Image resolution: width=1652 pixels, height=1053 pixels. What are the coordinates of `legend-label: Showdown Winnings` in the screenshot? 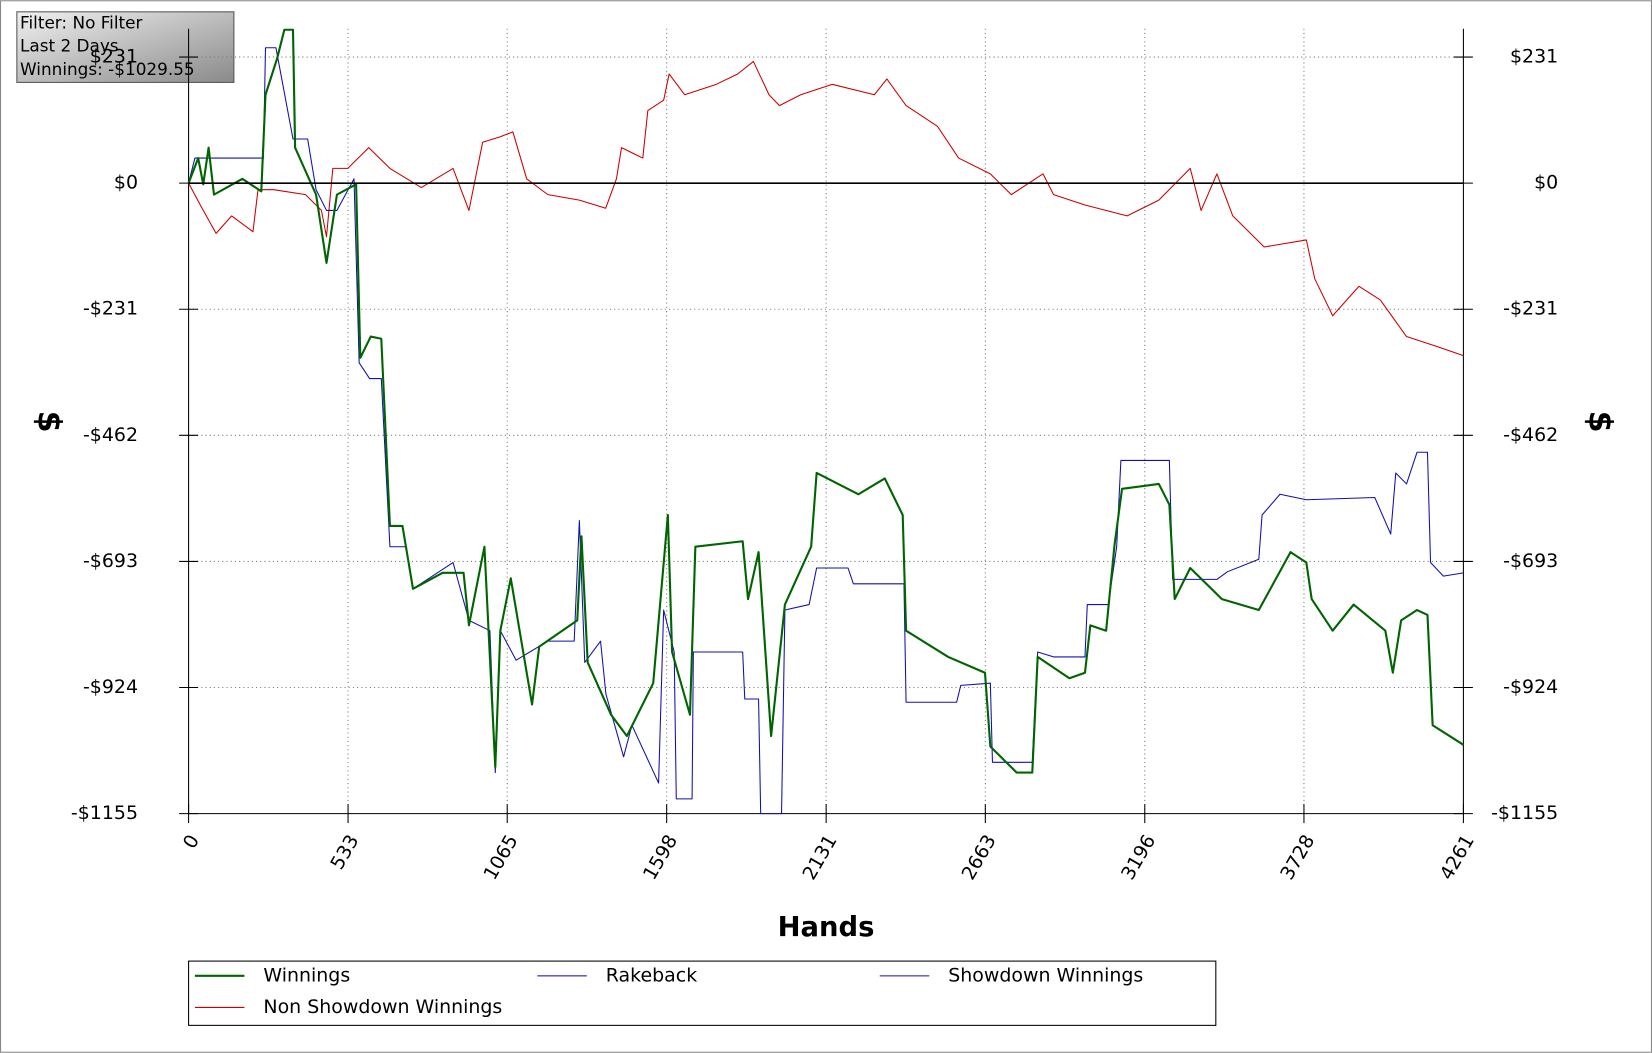 It's located at (1045, 975).